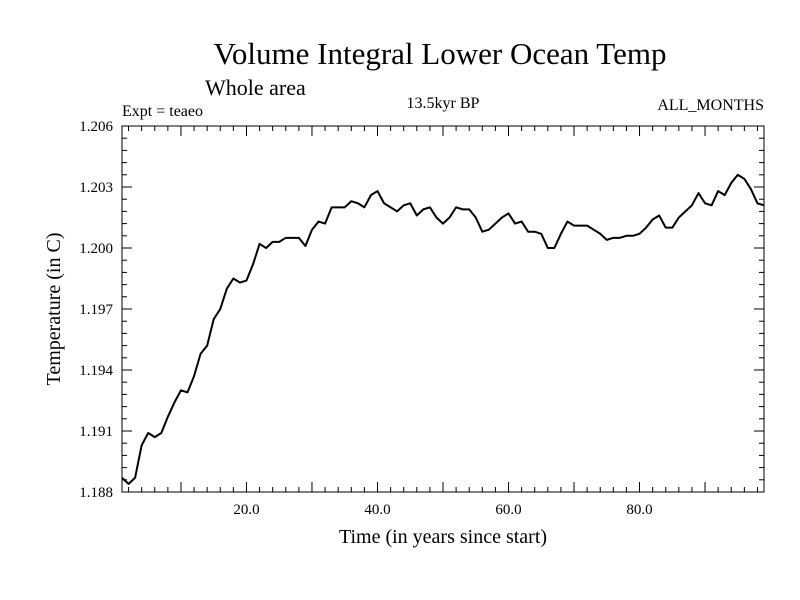  Describe the element at coordinates (508, 510) in the screenshot. I see `x-tick-label: 60.0` at that location.